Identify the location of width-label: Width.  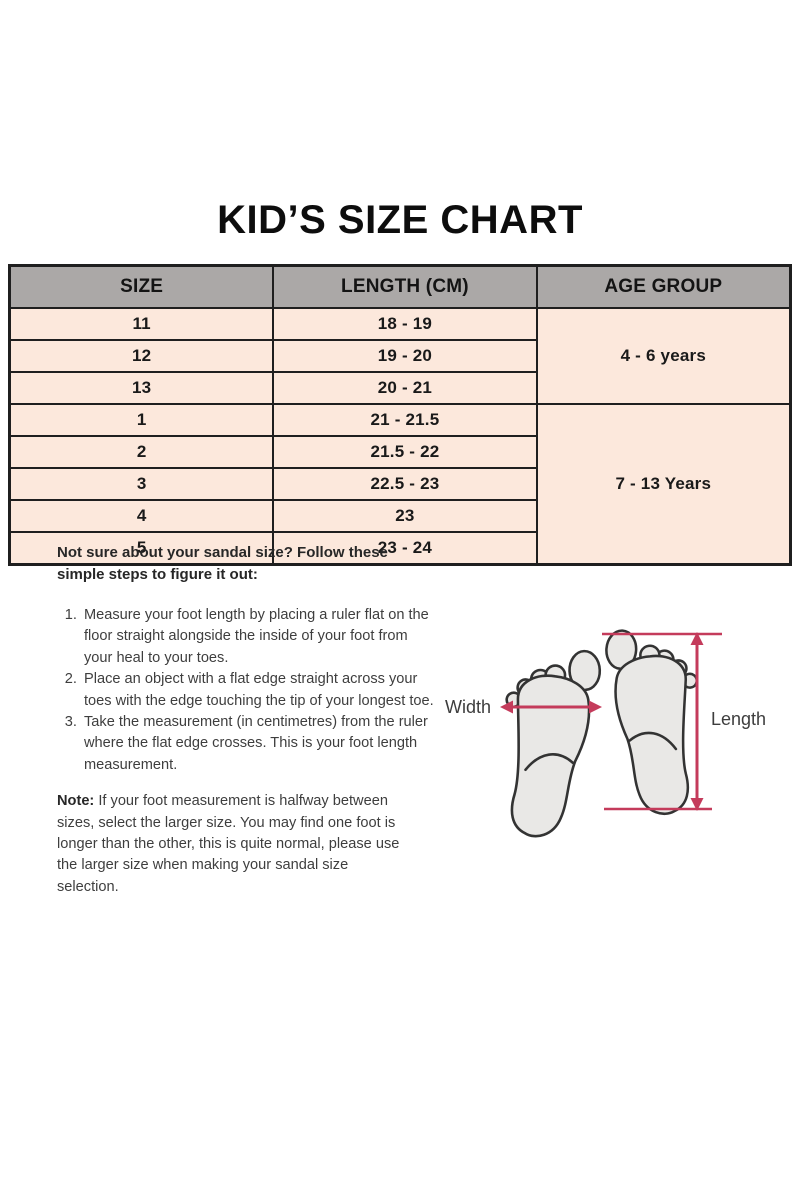
(468, 707).